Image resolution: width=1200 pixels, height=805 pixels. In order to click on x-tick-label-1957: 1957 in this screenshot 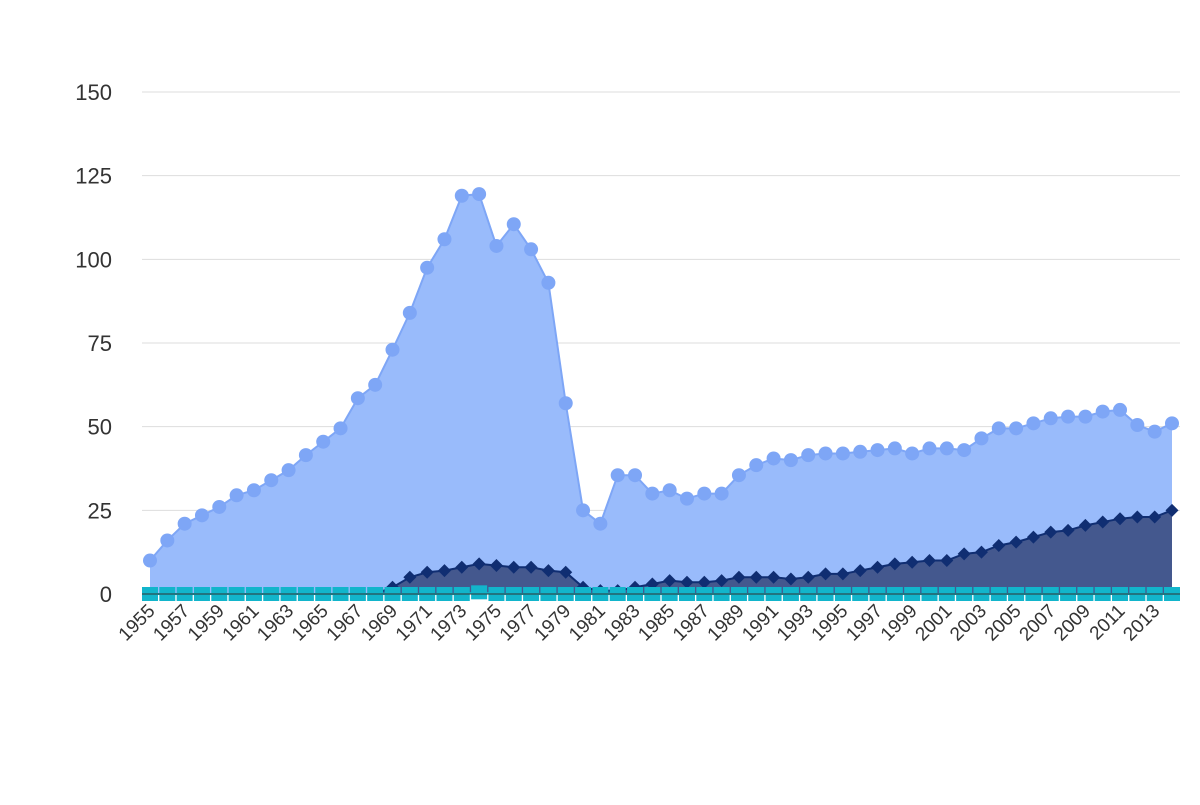, I will do `click(171, 623)`.